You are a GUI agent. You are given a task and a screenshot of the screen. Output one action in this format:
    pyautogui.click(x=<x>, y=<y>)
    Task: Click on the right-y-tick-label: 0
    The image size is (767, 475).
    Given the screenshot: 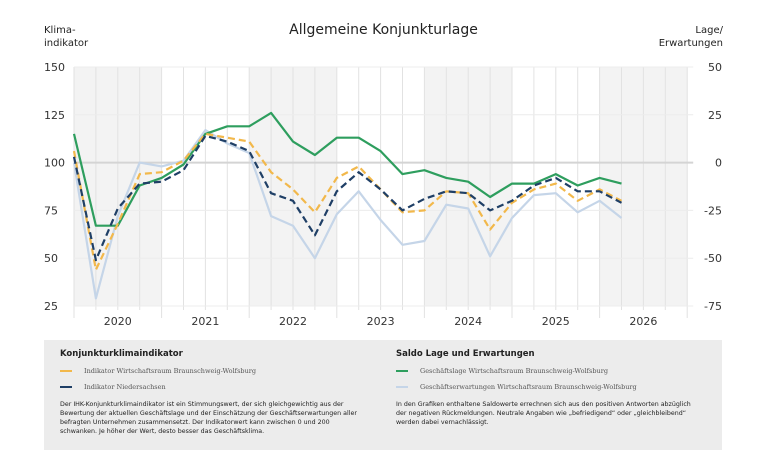 What is the action you would take?
    pyautogui.click(x=718, y=163)
    